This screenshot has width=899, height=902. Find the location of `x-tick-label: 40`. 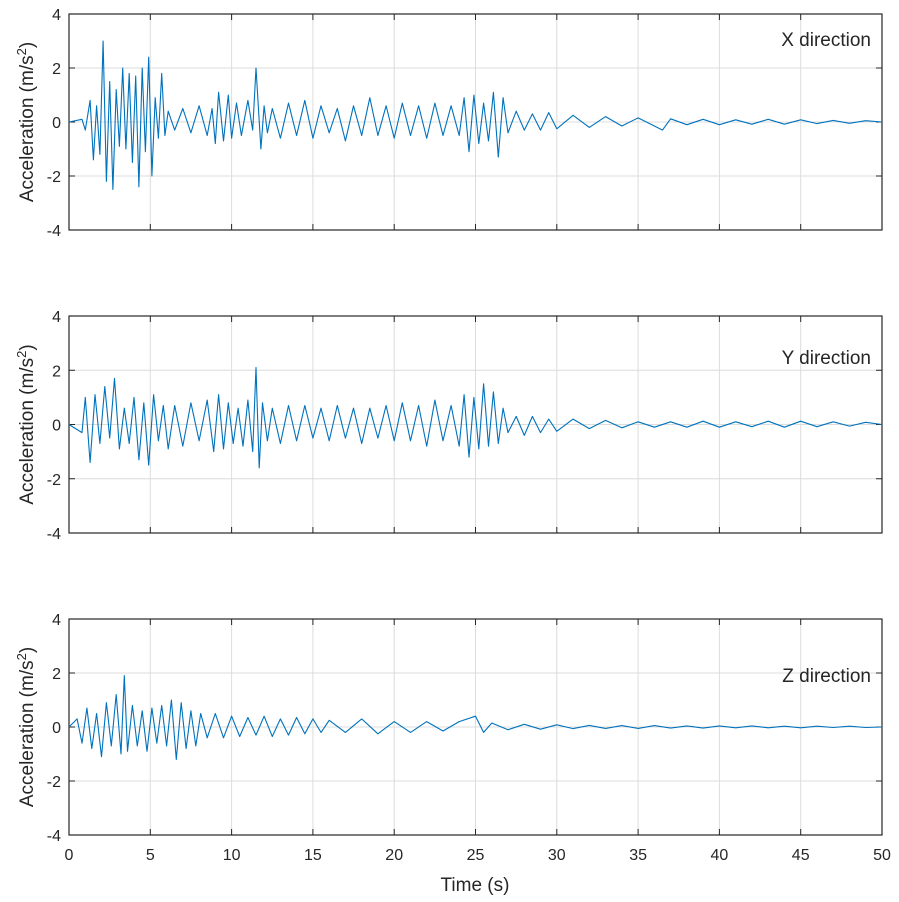

x-tick-label: 40 is located at coordinates (720, 855).